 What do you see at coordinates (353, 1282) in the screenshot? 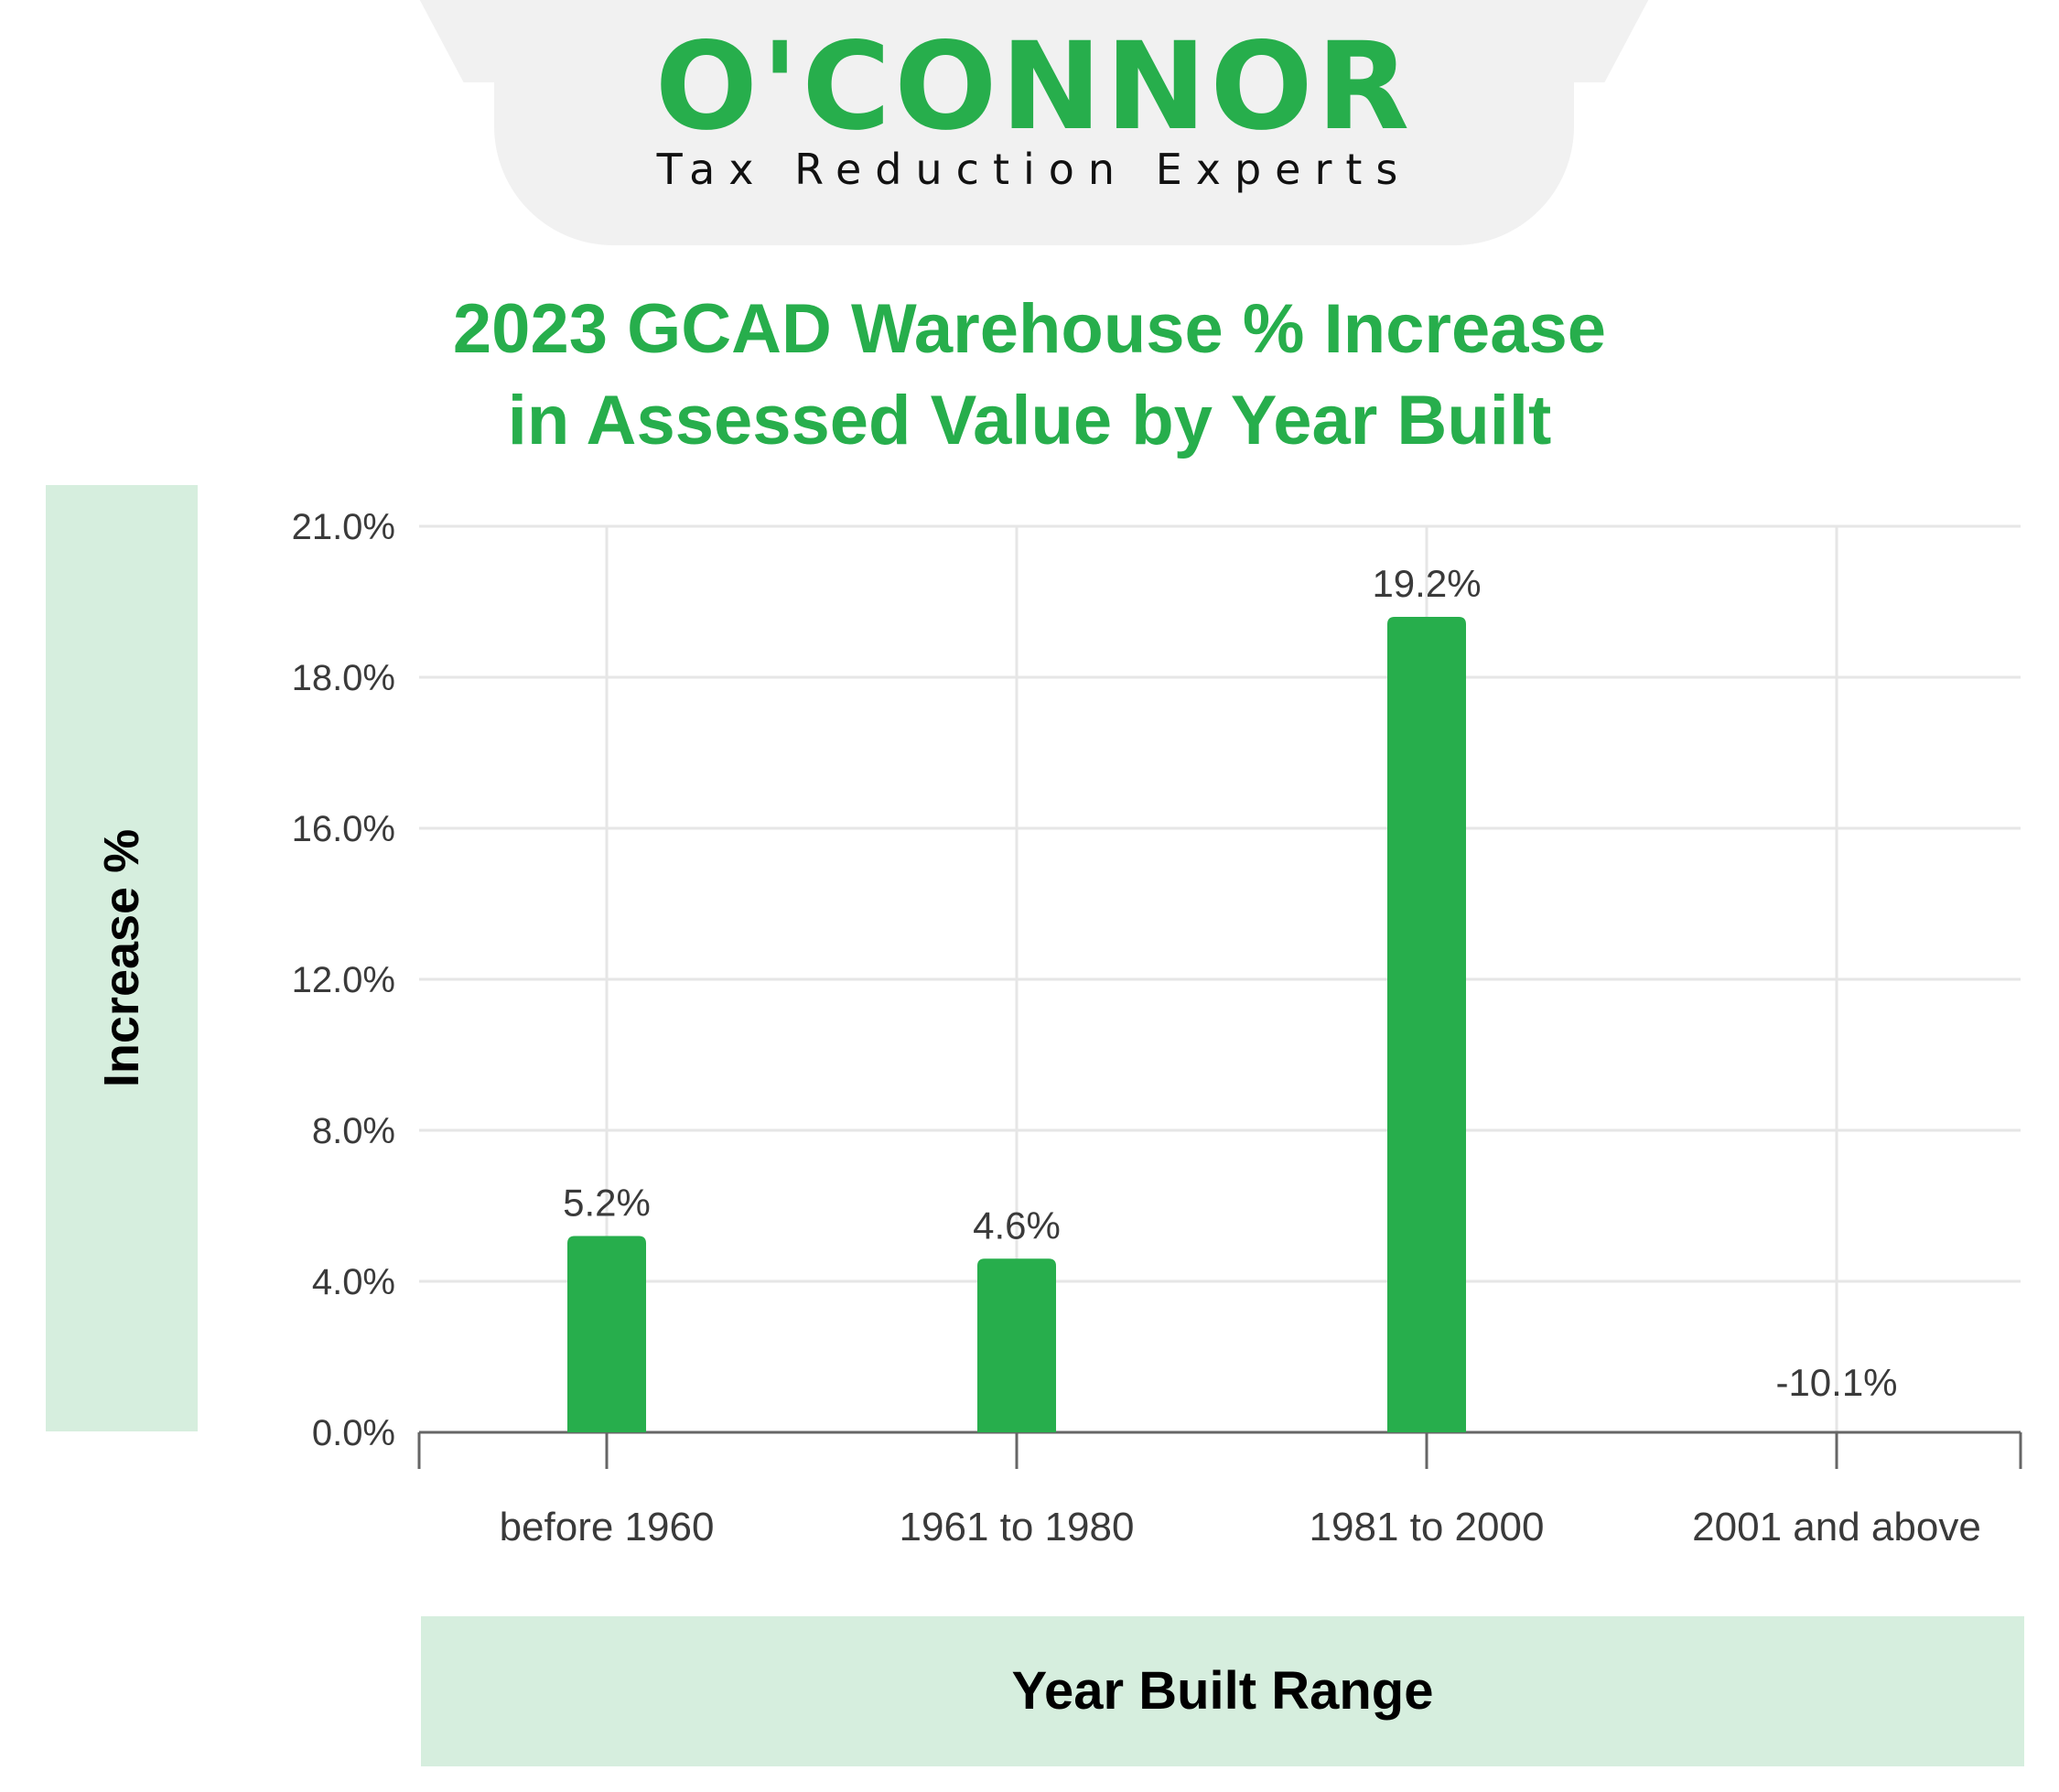
I see `y-tick-label: 4.0%` at bounding box center [353, 1282].